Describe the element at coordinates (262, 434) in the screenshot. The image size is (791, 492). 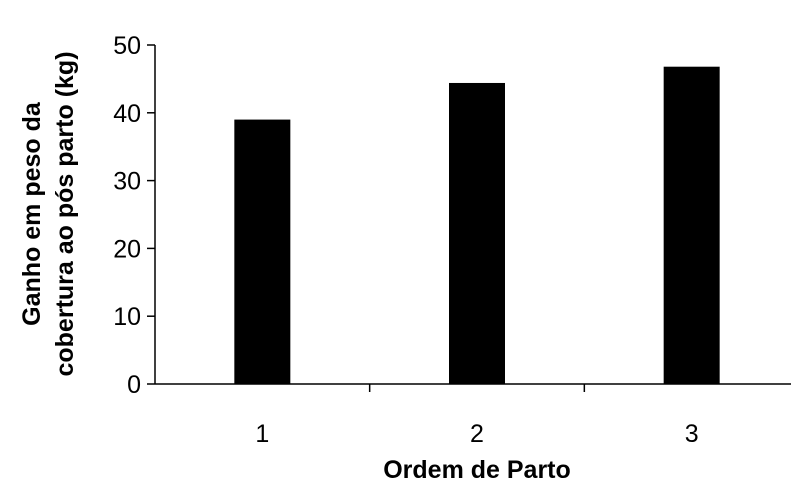
I see `x-tick-label: 1` at that location.